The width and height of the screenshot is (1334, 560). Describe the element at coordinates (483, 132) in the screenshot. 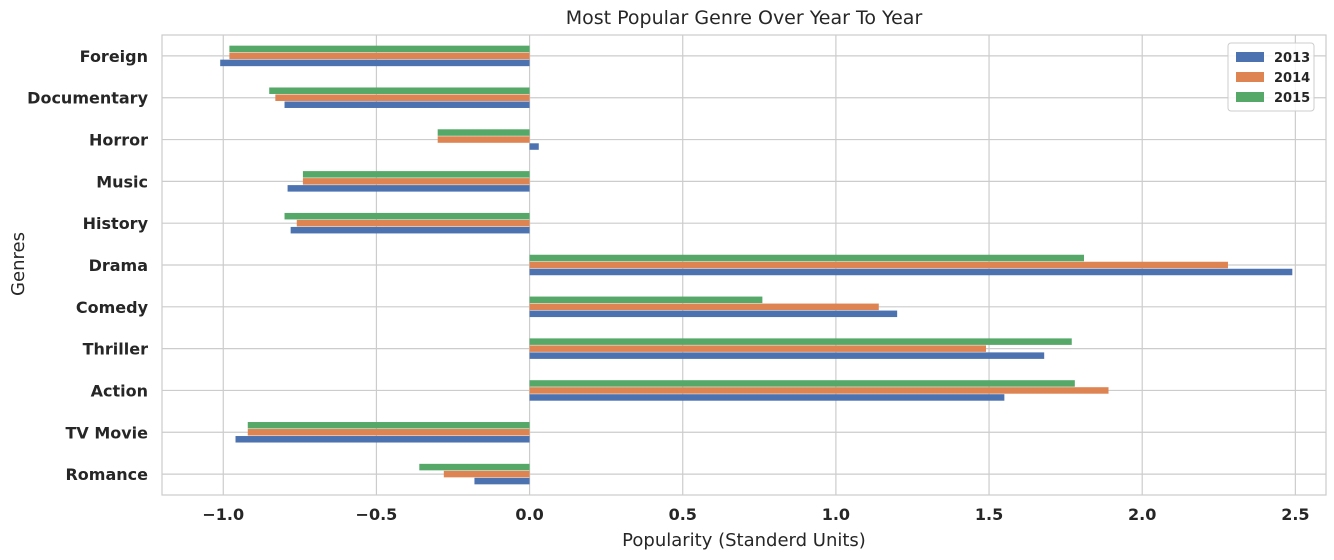

I see `bar-2015-horror` at that location.